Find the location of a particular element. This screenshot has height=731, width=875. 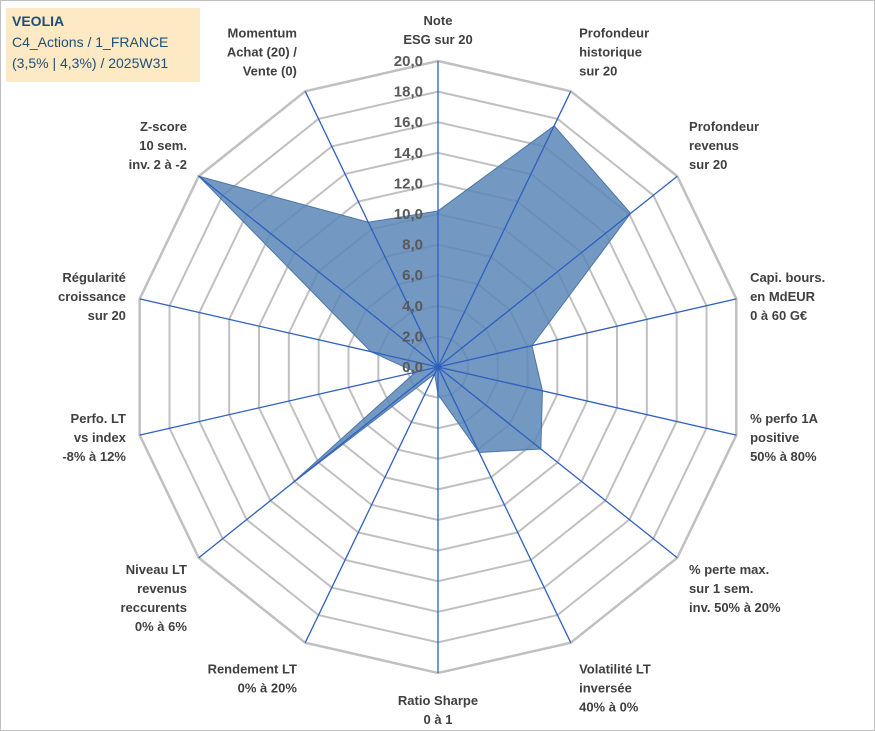

axis-label: Ratio Sharpe 0 à 1 is located at coordinates (438, 710).